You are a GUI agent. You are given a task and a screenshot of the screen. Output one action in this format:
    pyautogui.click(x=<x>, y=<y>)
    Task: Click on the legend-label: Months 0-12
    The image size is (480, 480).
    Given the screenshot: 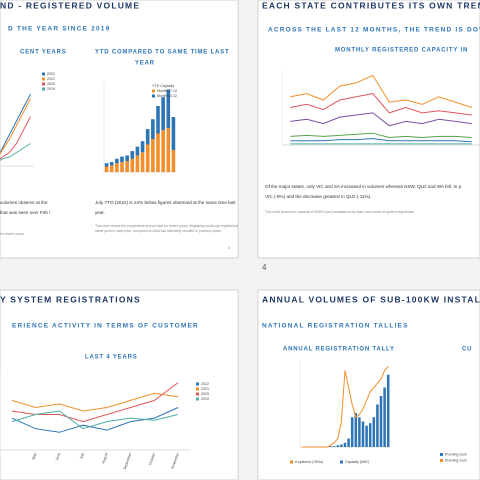 What is the action you would take?
    pyautogui.click(x=167, y=96)
    